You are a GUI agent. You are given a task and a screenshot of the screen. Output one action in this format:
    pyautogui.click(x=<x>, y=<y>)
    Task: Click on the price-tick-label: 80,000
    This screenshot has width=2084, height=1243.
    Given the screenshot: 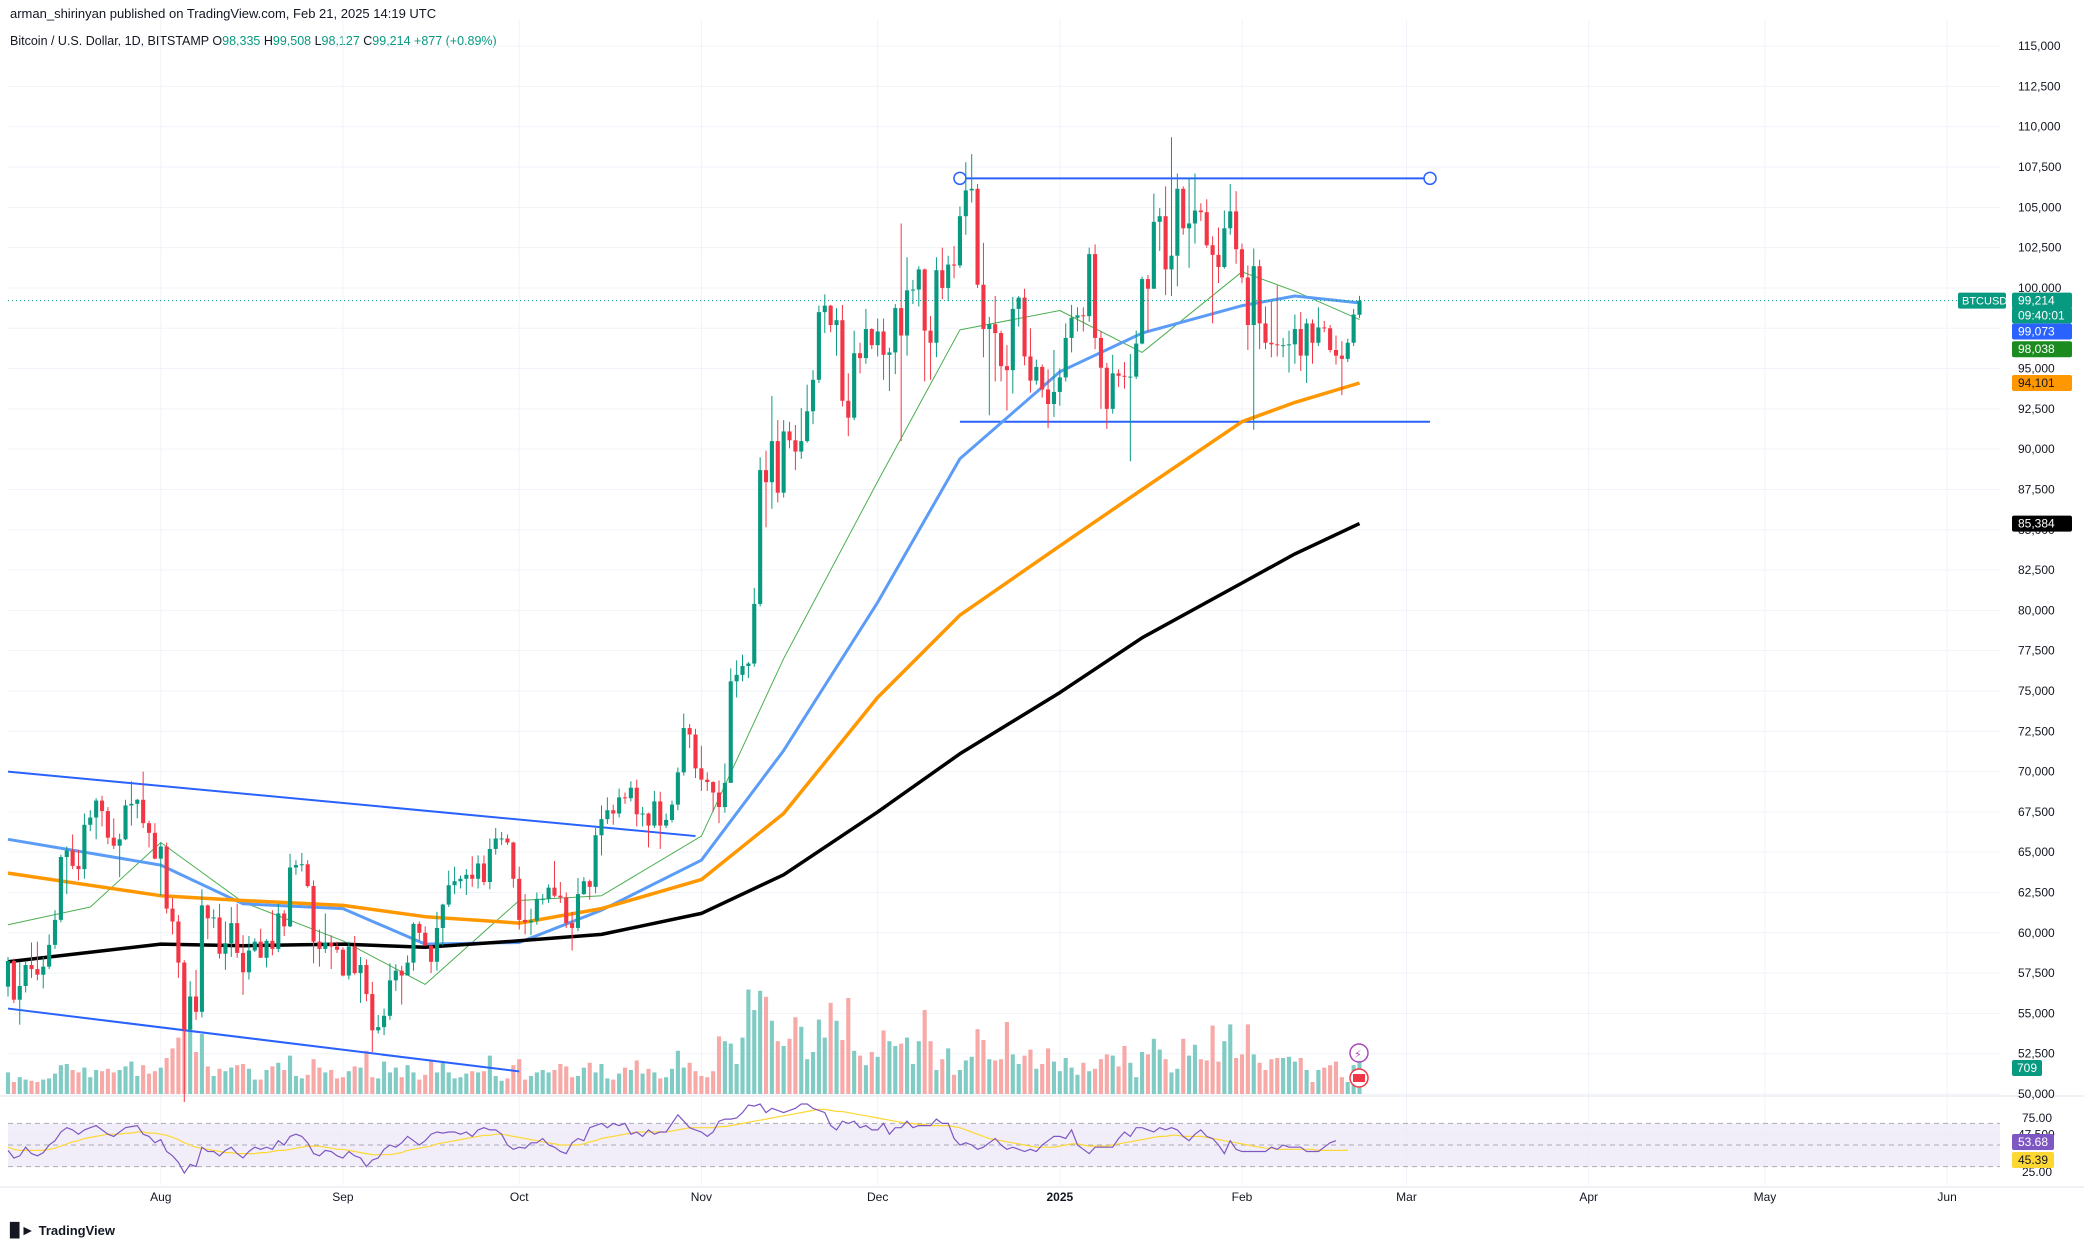 What is the action you would take?
    pyautogui.click(x=2036, y=610)
    